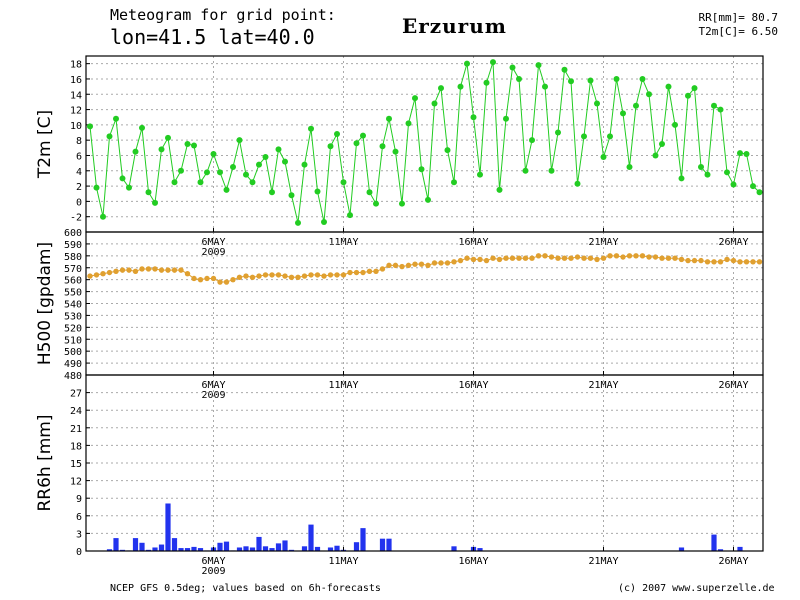  Describe the element at coordinates (76, 111) in the screenshot. I see `y-tick-label: 12` at that location.